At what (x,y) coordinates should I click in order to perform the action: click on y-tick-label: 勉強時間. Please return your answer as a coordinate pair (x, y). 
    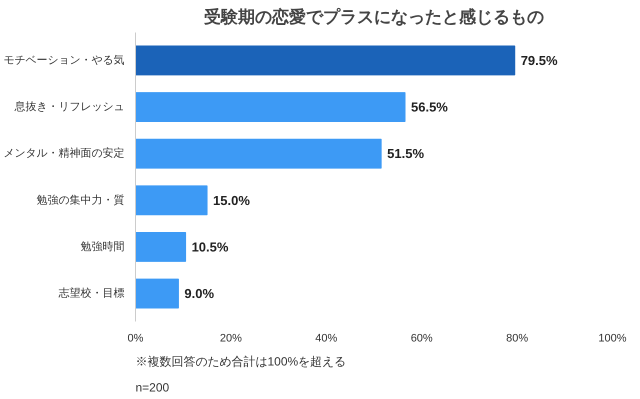
    Looking at the image, I should click on (102, 246).